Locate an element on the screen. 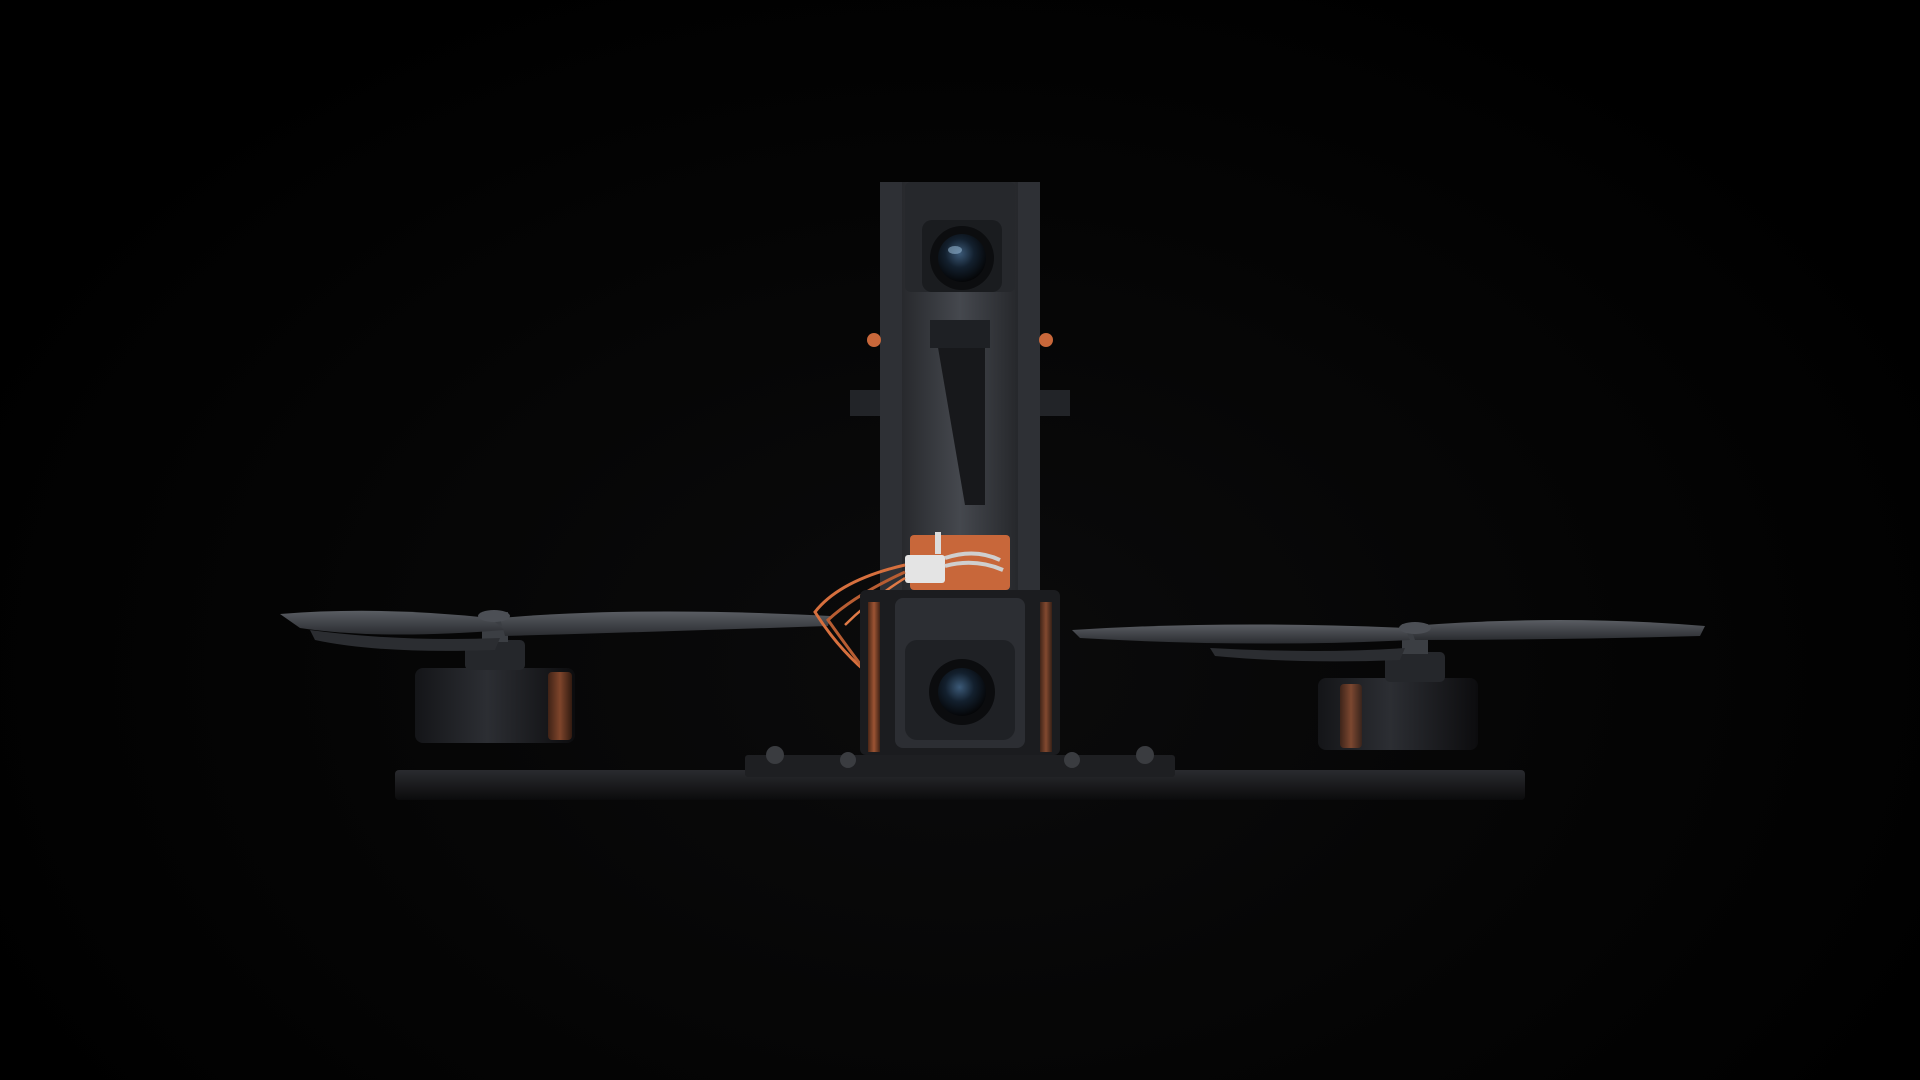 Image resolution: width=1920 pixels, height=1080 pixels. right-propeller is located at coordinates (1388, 641).